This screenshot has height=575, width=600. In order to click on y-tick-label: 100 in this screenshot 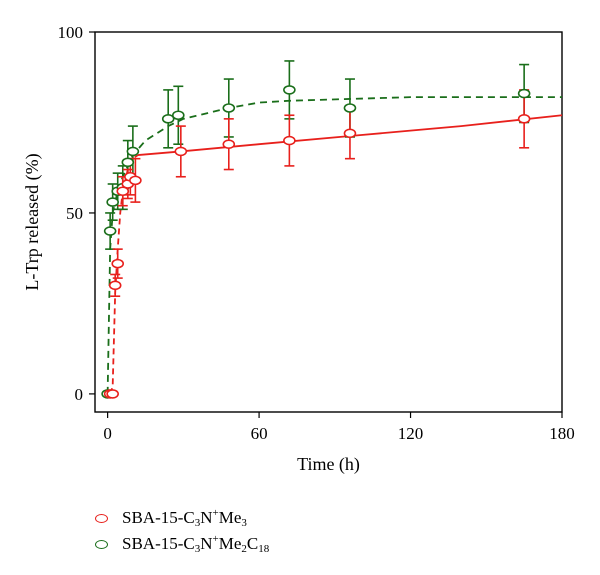, I will do `click(71, 32)`.